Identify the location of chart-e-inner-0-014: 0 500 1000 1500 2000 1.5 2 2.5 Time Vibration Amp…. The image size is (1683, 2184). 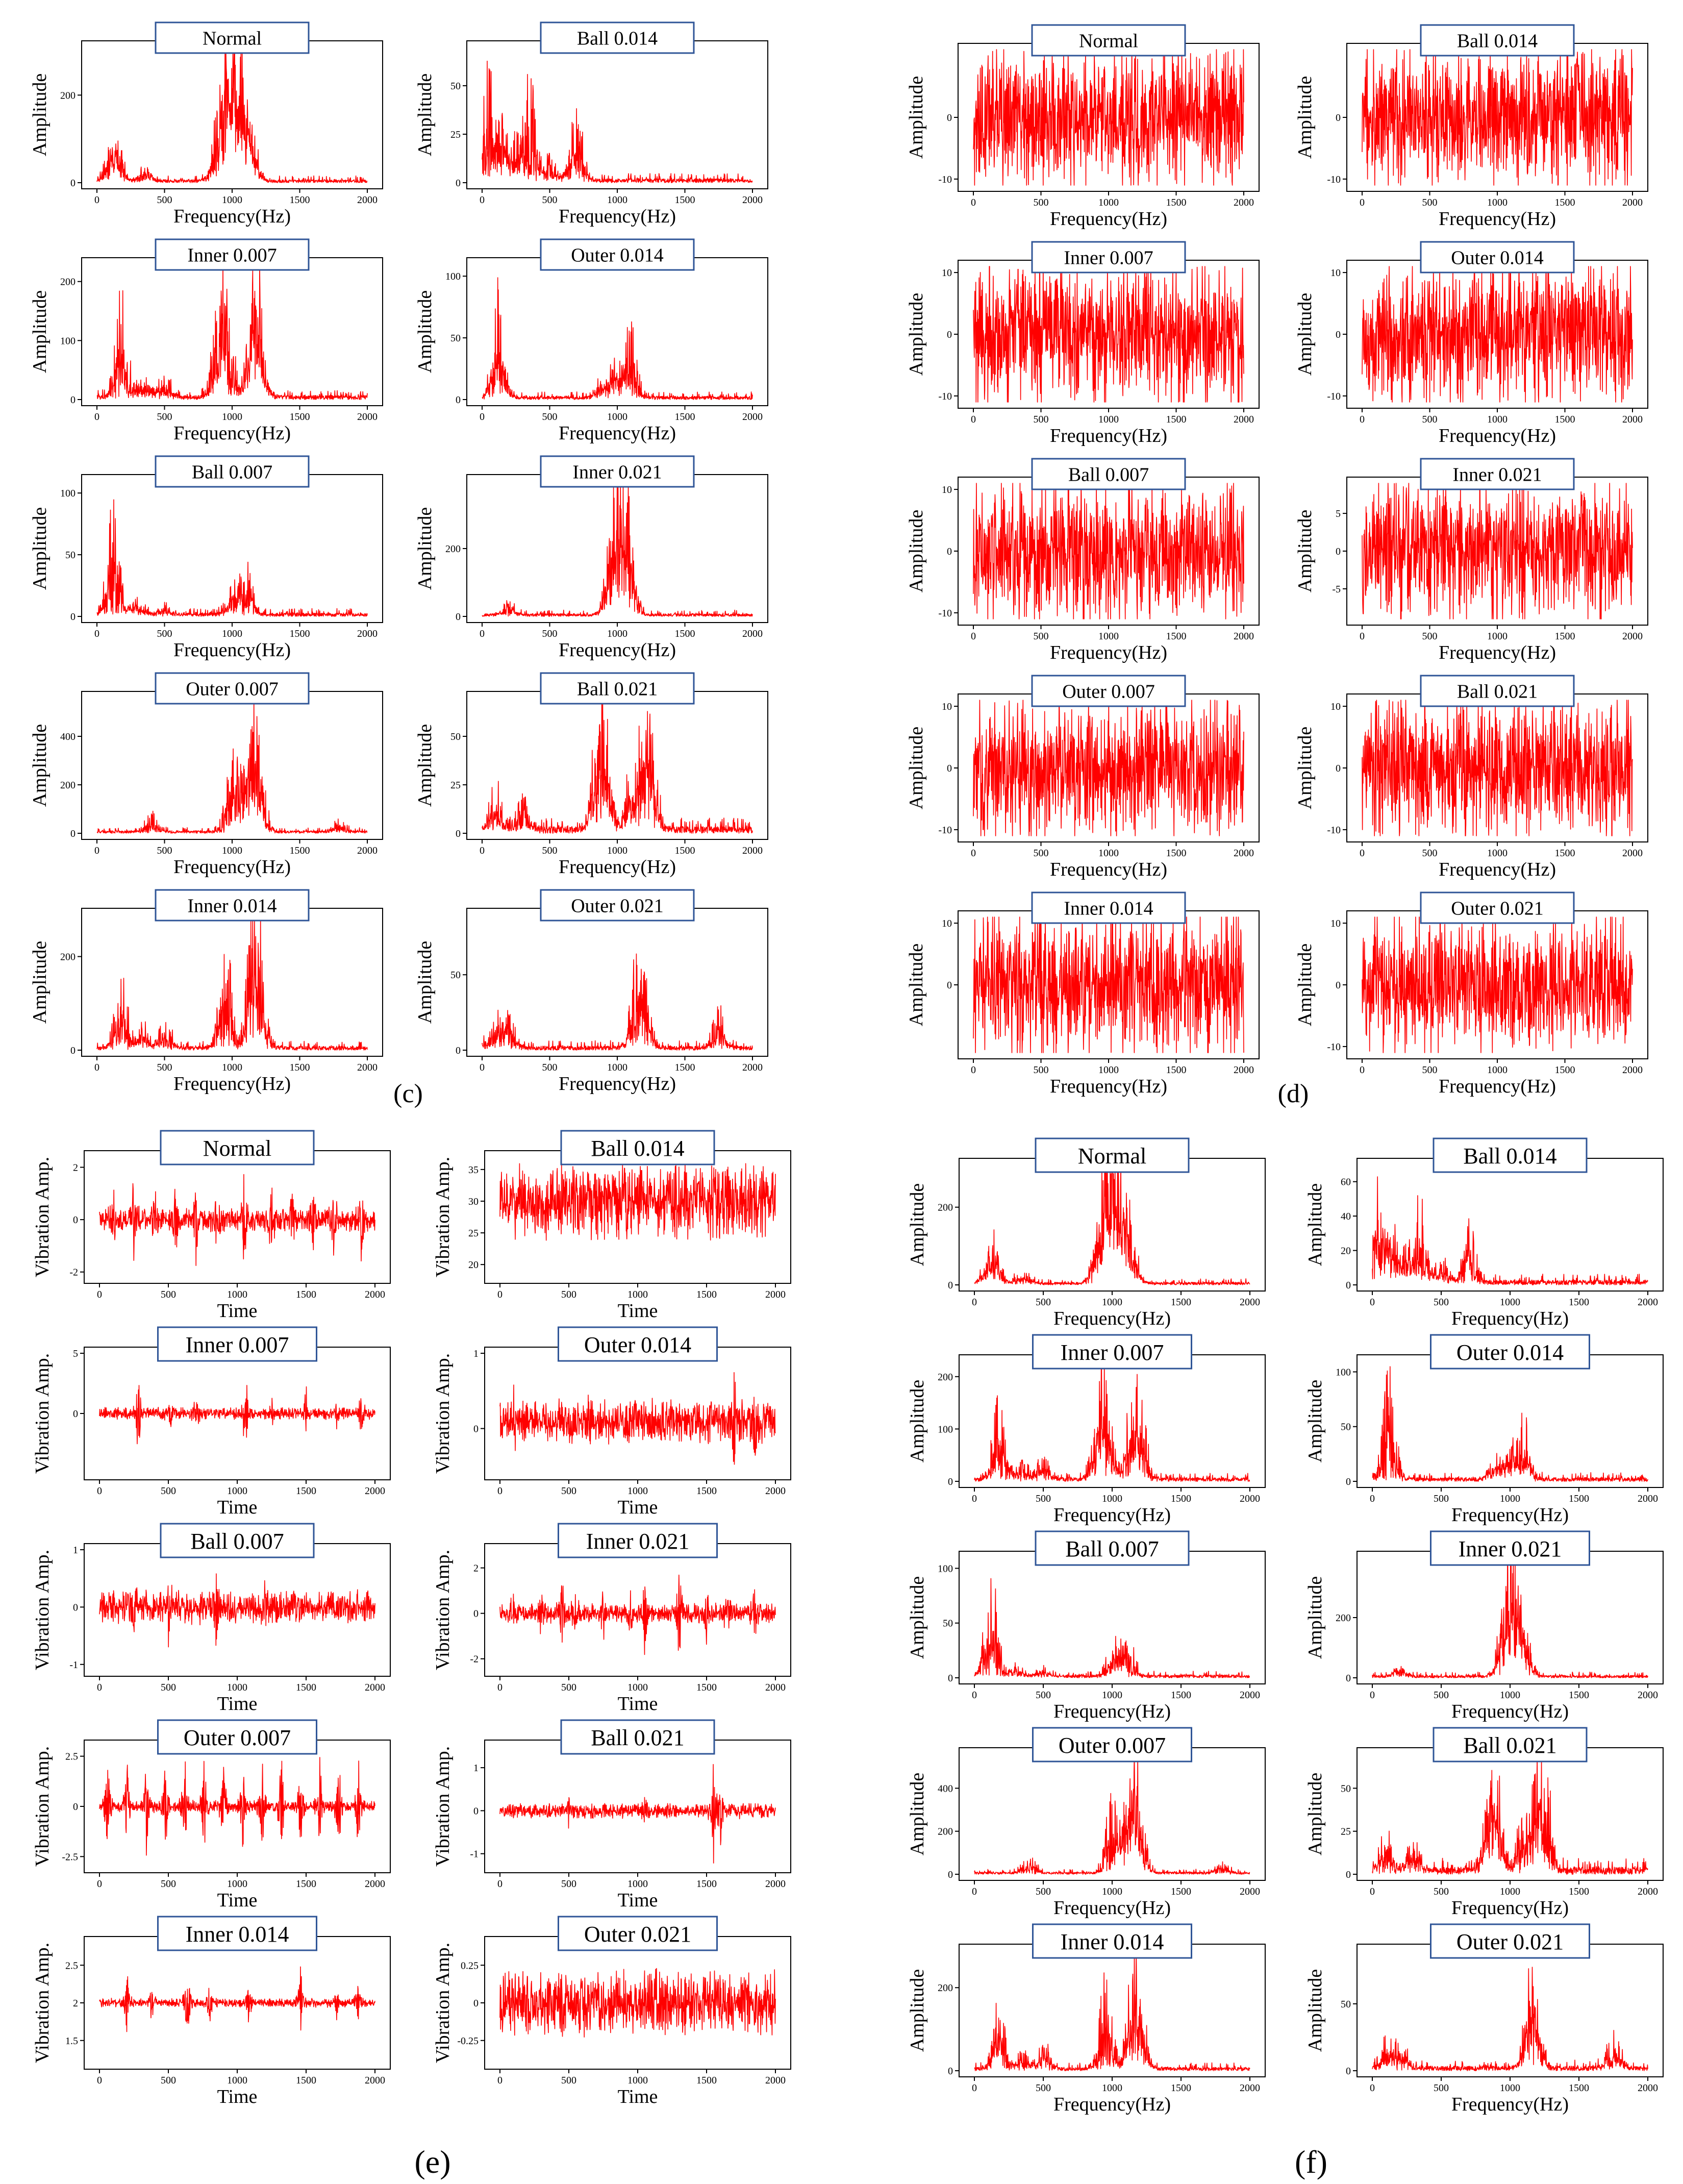
(211, 2011).